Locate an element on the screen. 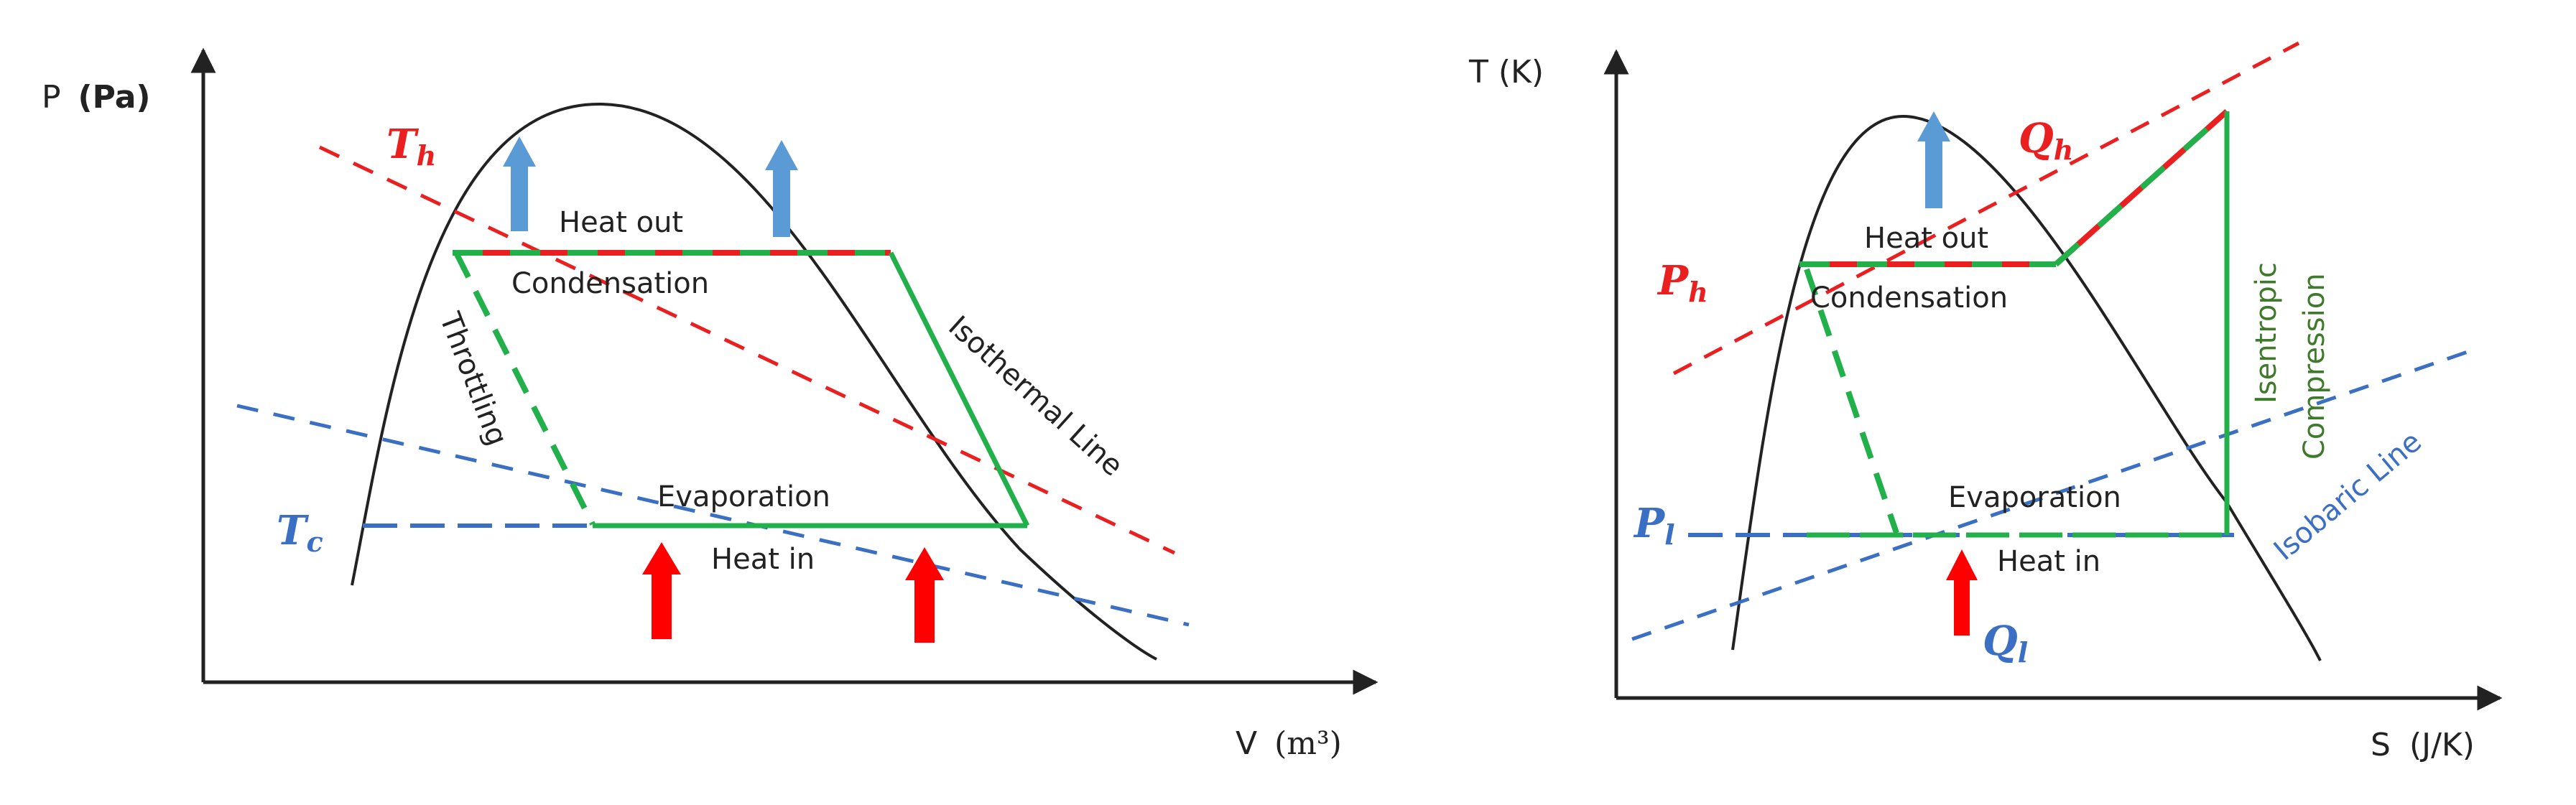 This screenshot has height=805, width=2576. pv-throttling-path is located at coordinates (524, 388).